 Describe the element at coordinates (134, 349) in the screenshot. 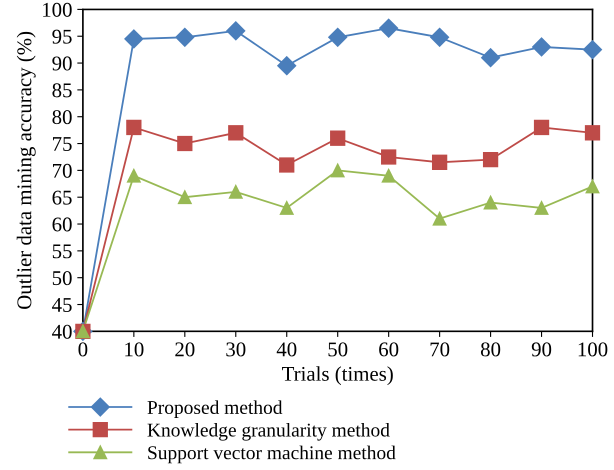

I see `x-tick-label: 10` at that location.